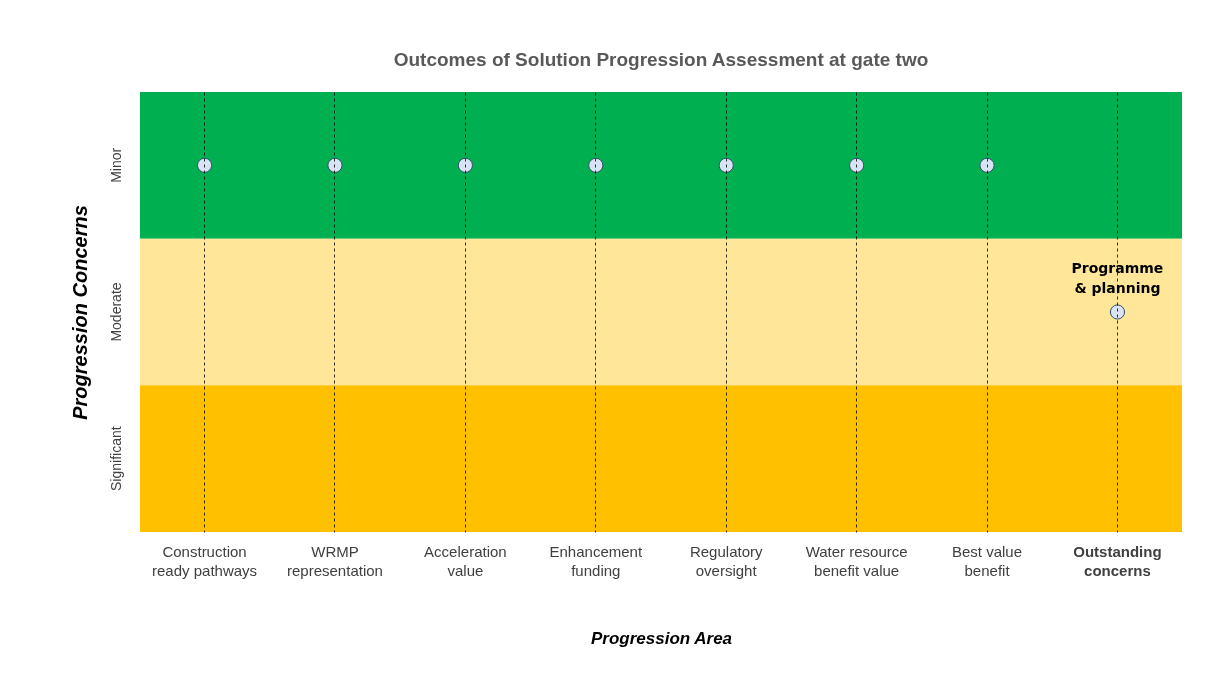 This screenshot has width=1221, height=682. Describe the element at coordinates (465, 560) in the screenshot. I see `x-tick-label: Acceleration value` at that location.